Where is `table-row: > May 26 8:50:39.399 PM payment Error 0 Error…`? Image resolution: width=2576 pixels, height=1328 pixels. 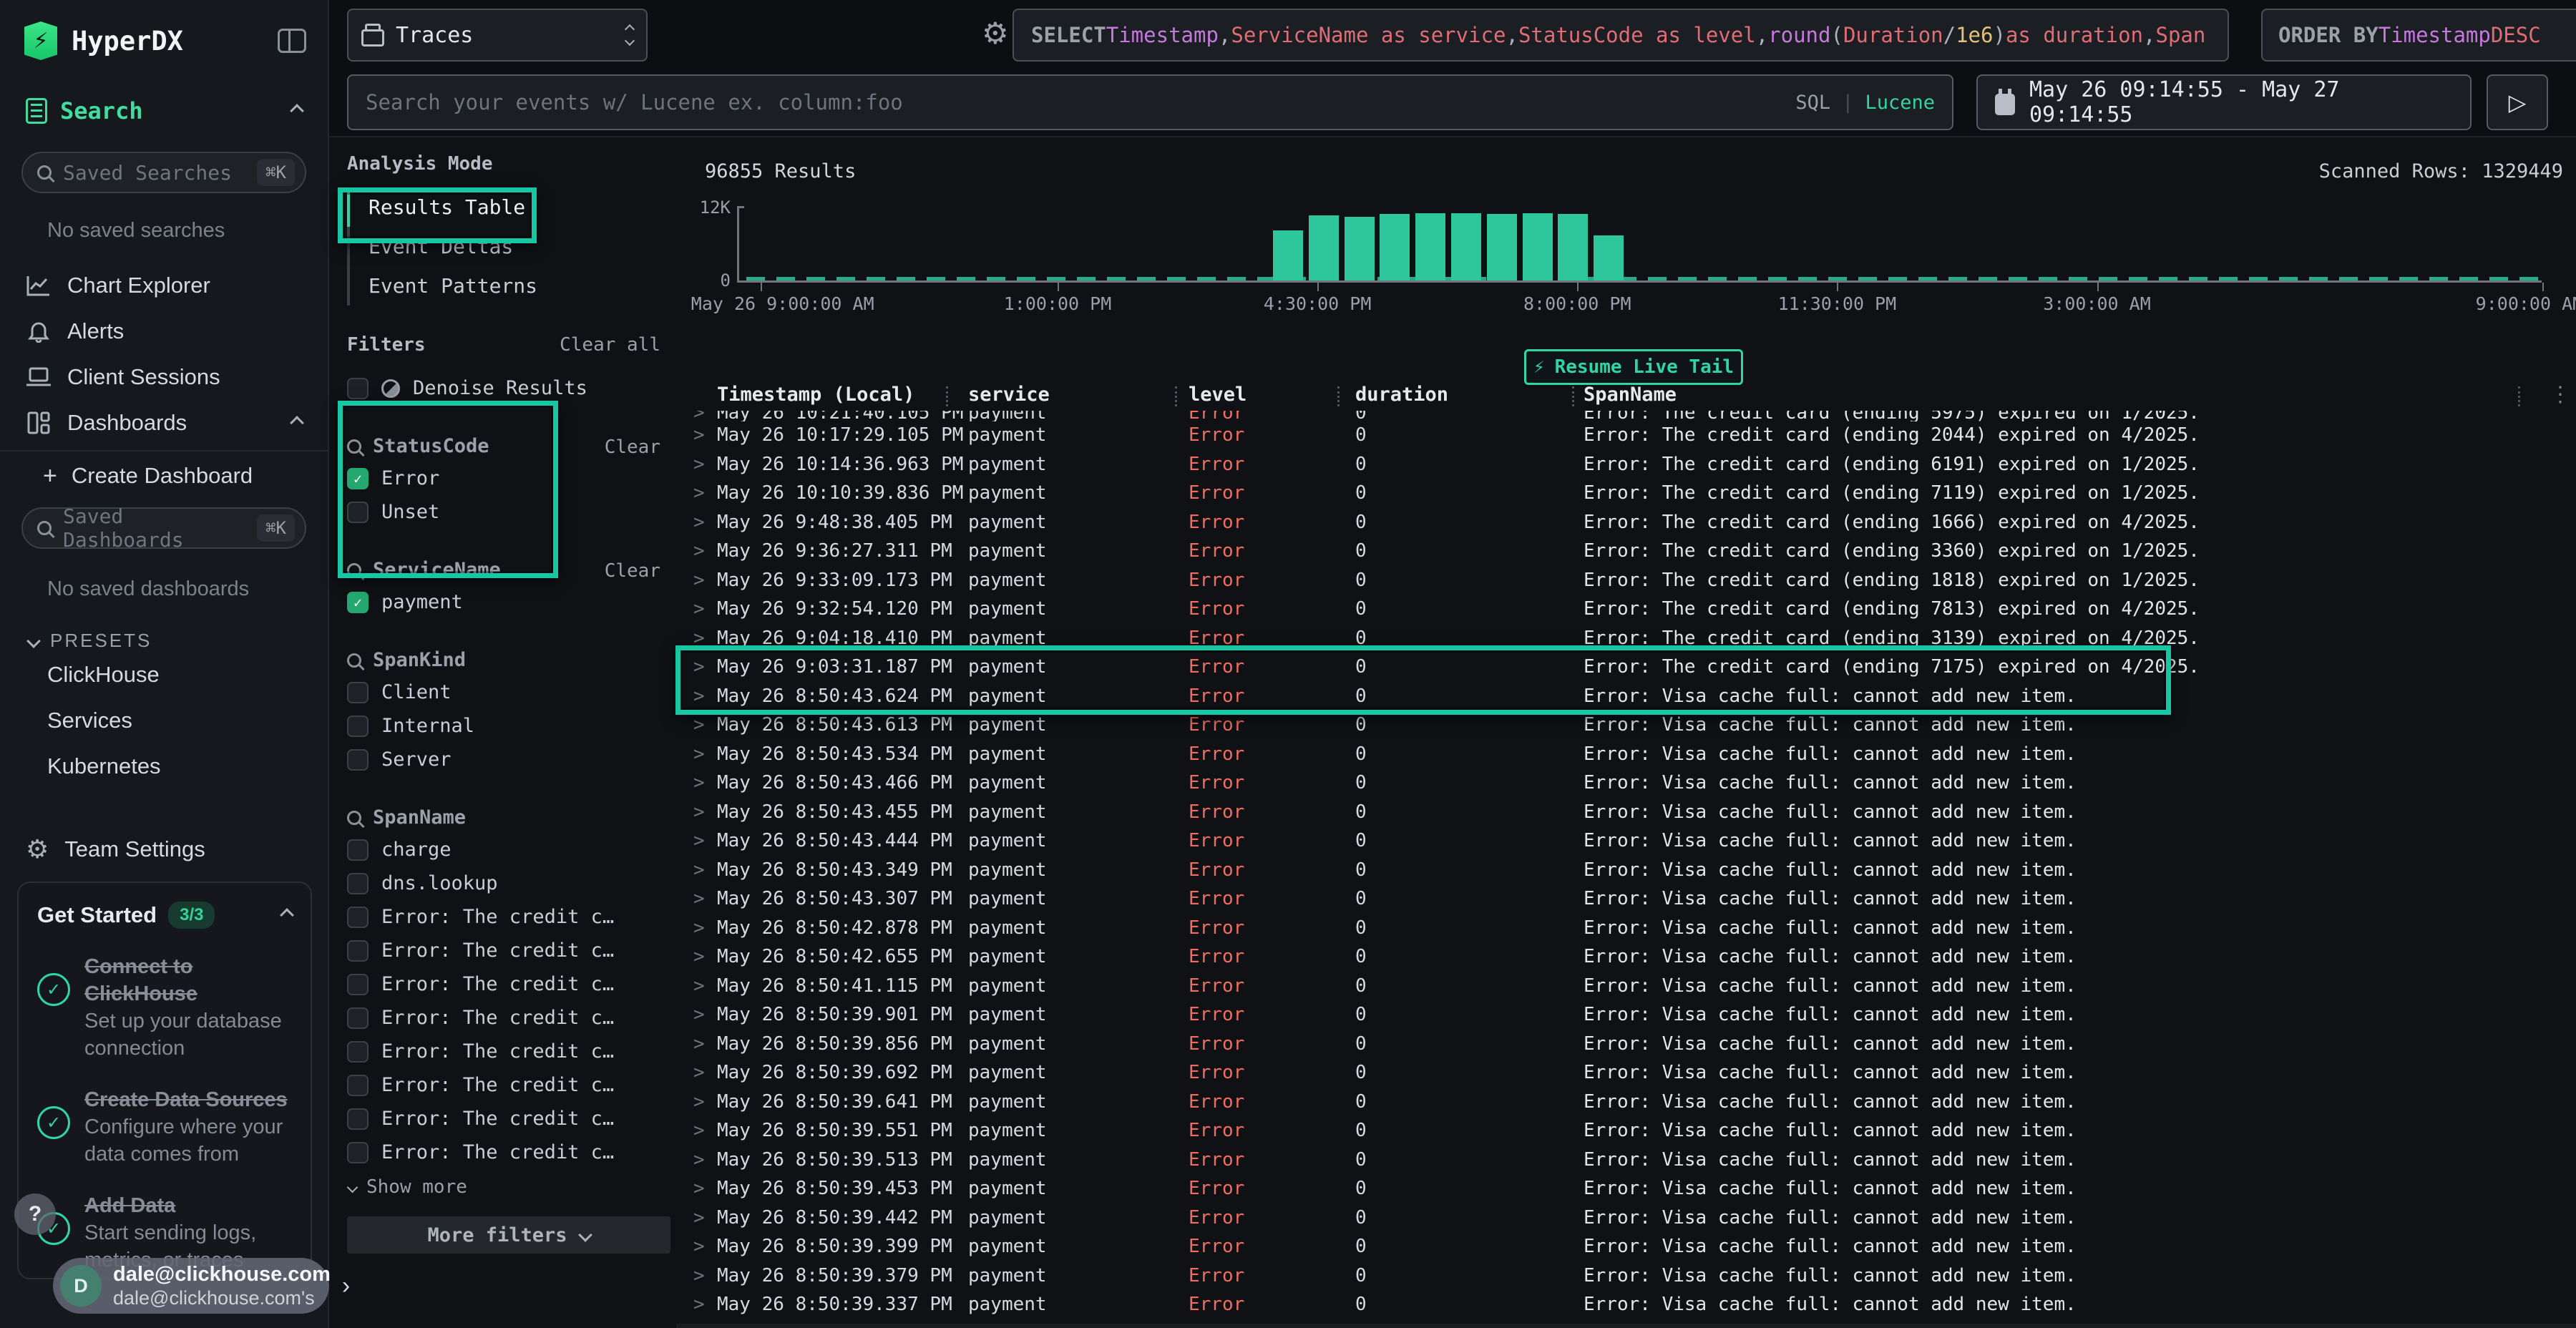 table-row: > May 26 8:50:39.399 PM payment Error 0 Error… is located at coordinates (1626, 1247).